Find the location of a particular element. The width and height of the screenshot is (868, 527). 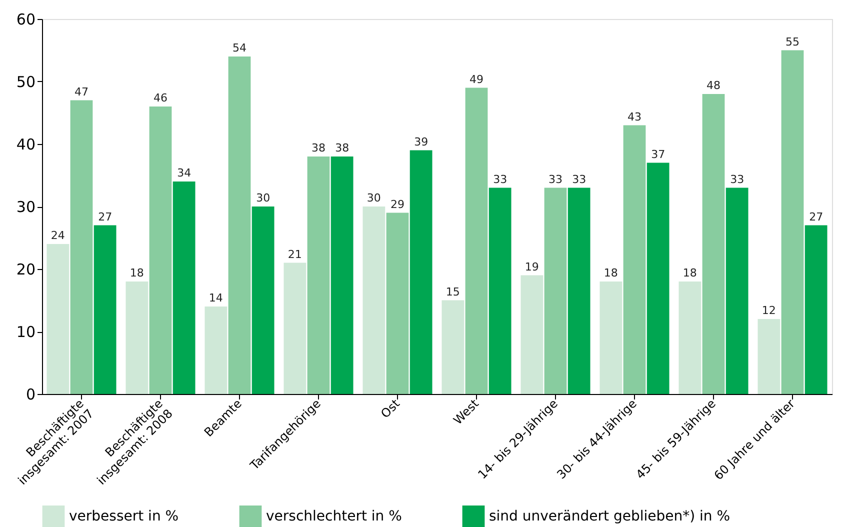

data-label: 37 is located at coordinates (658, 154).